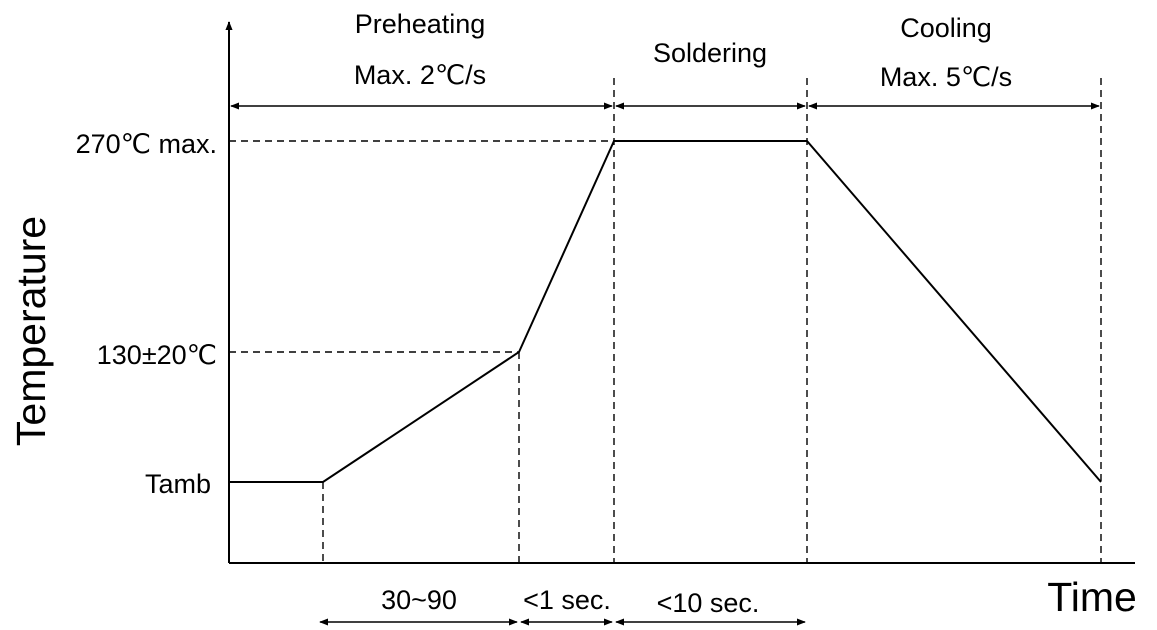 The height and width of the screenshot is (630, 1157). I want to click on soldering-title: Soldering, so click(710, 53).